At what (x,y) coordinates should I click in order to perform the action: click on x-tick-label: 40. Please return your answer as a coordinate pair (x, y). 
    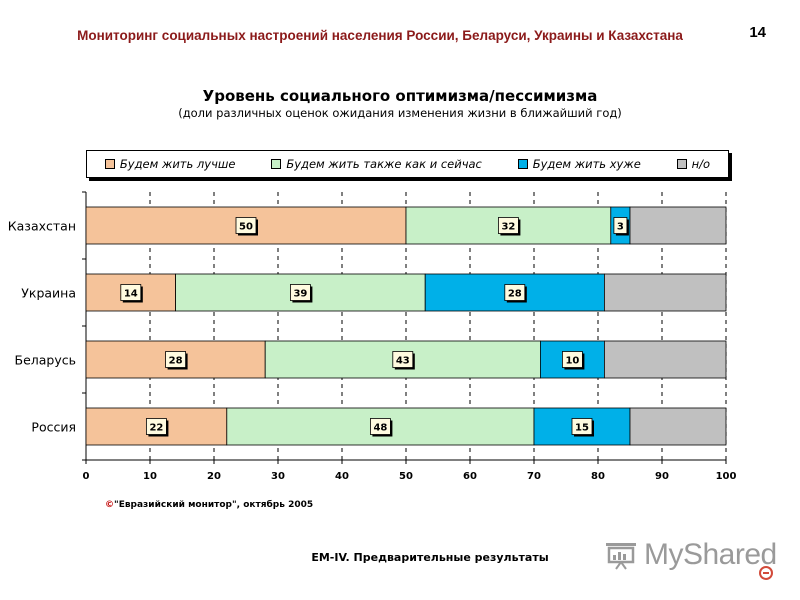
    Looking at the image, I should click on (342, 476).